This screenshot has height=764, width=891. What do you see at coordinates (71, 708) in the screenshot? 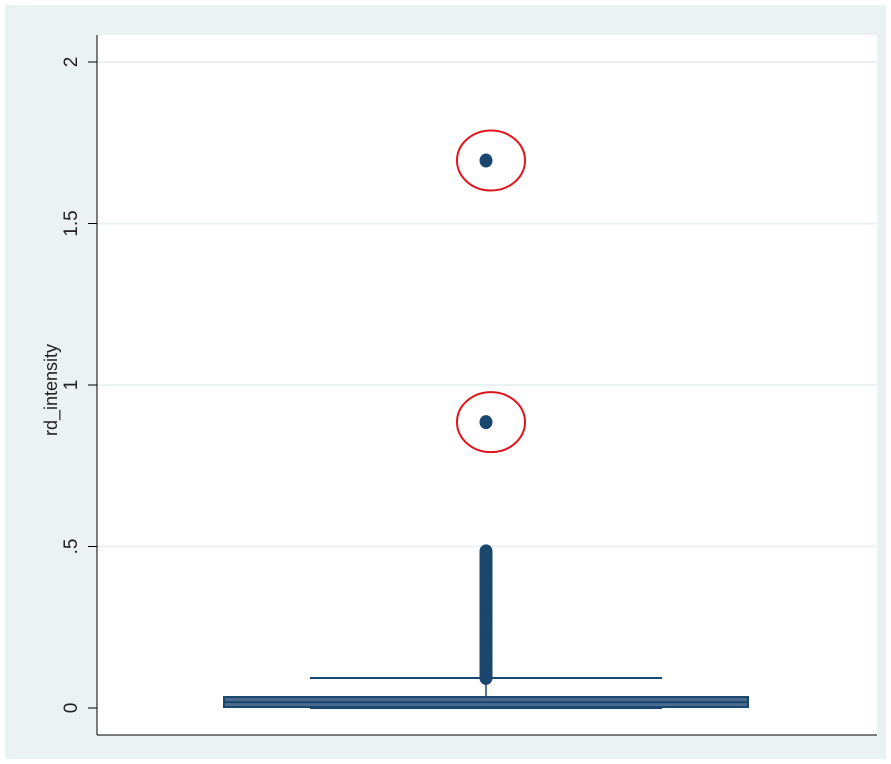
I see `y-tick-label: 0` at bounding box center [71, 708].